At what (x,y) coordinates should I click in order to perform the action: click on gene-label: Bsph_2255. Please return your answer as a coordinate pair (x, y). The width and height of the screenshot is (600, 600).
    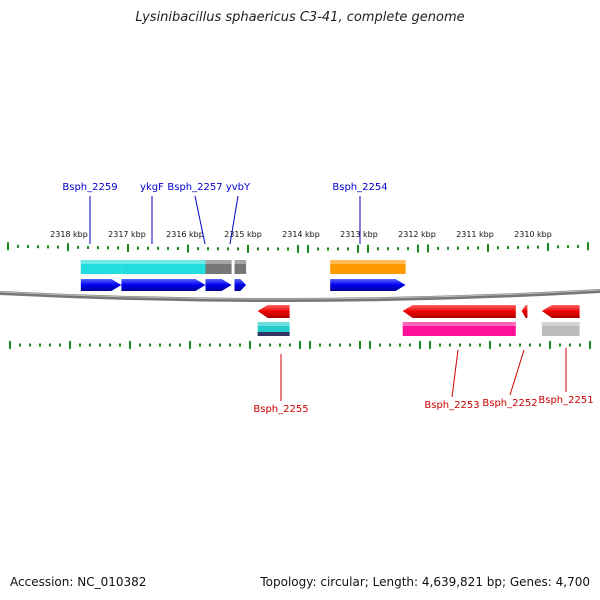
    Looking at the image, I should click on (280, 409).